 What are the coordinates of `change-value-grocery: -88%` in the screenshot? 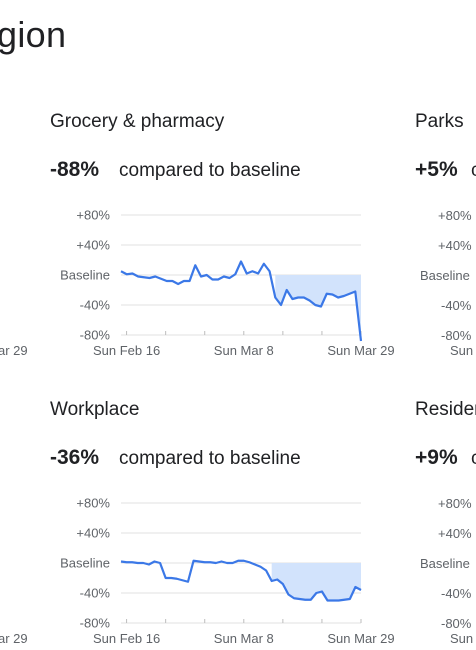 It's located at (75, 169).